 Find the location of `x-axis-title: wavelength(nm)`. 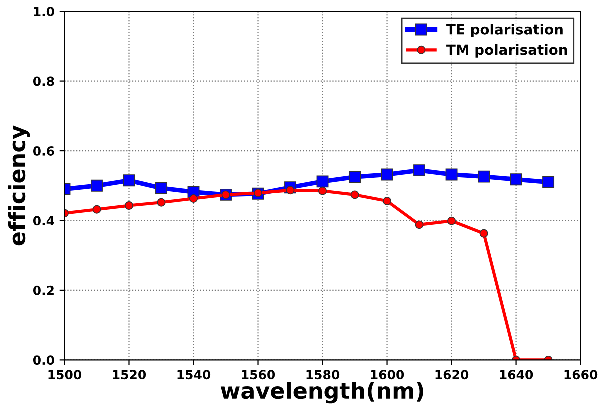

x-axis-title: wavelength(nm) is located at coordinates (322, 393).